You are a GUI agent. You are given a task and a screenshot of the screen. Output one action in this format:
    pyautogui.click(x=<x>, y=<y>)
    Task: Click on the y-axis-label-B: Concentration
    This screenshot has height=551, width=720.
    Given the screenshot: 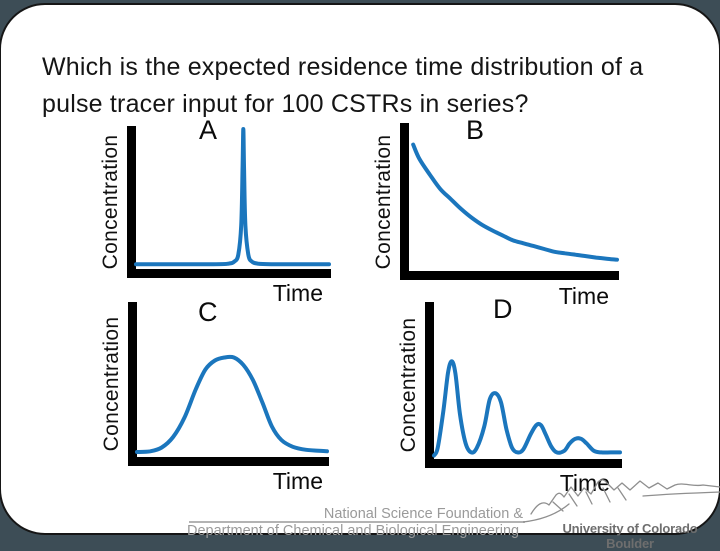 What is the action you would take?
    pyautogui.click(x=383, y=201)
    